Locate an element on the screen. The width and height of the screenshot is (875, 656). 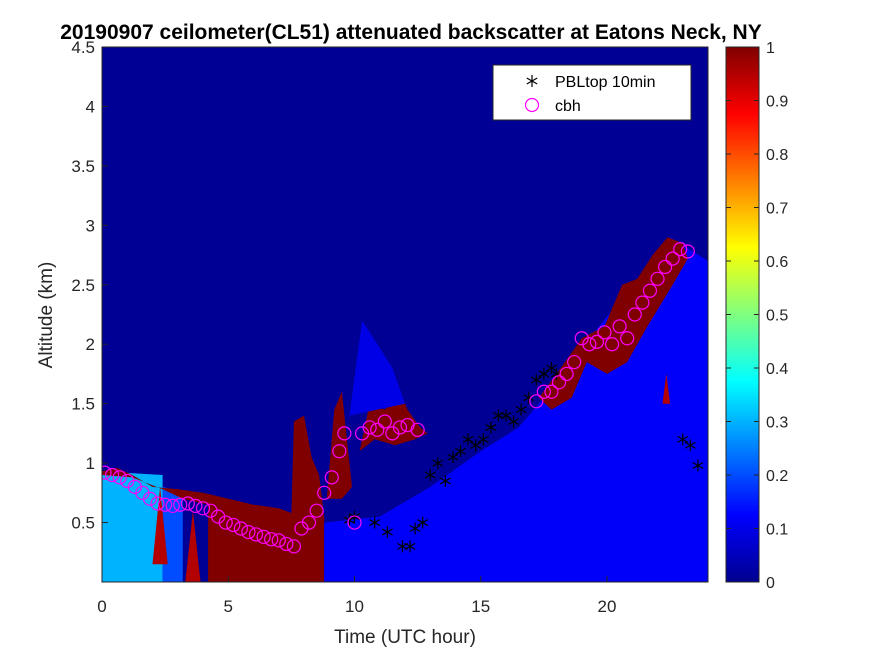
y-tick-label-6: 3.5 is located at coordinates (83, 166).